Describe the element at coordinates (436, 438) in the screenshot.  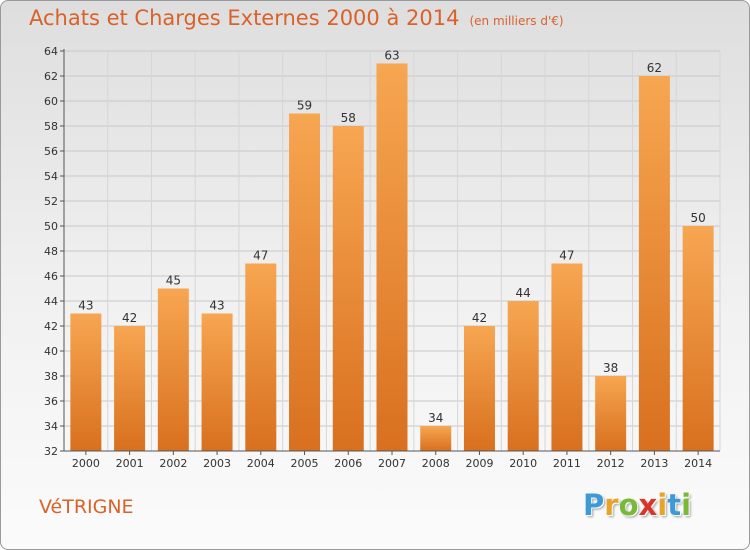
I see `bar-2008` at that location.